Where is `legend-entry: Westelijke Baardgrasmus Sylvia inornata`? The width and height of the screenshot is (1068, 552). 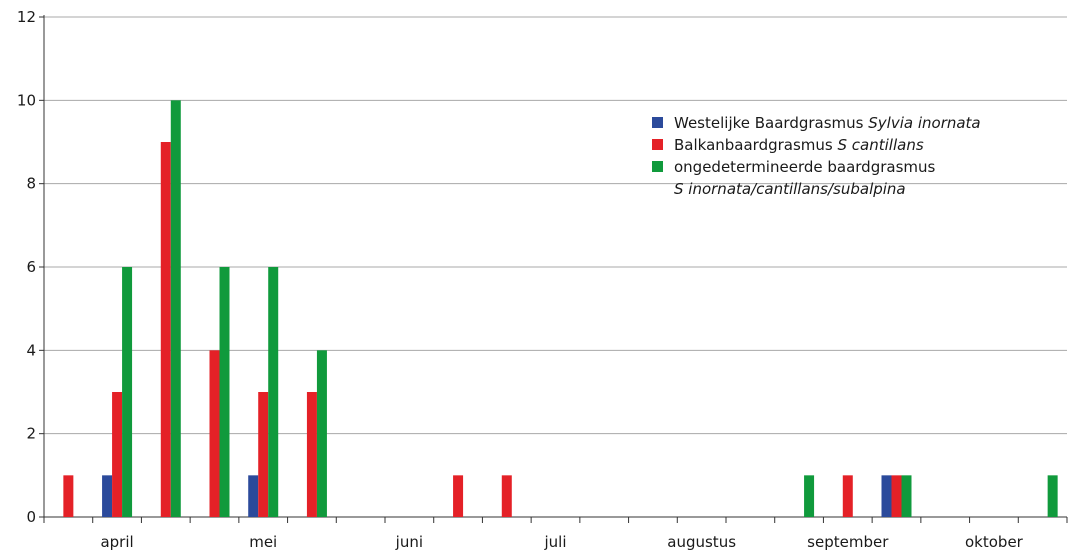
legend-entry: Westelijke Baardgrasmus Sylvia inornata is located at coordinates (827, 123).